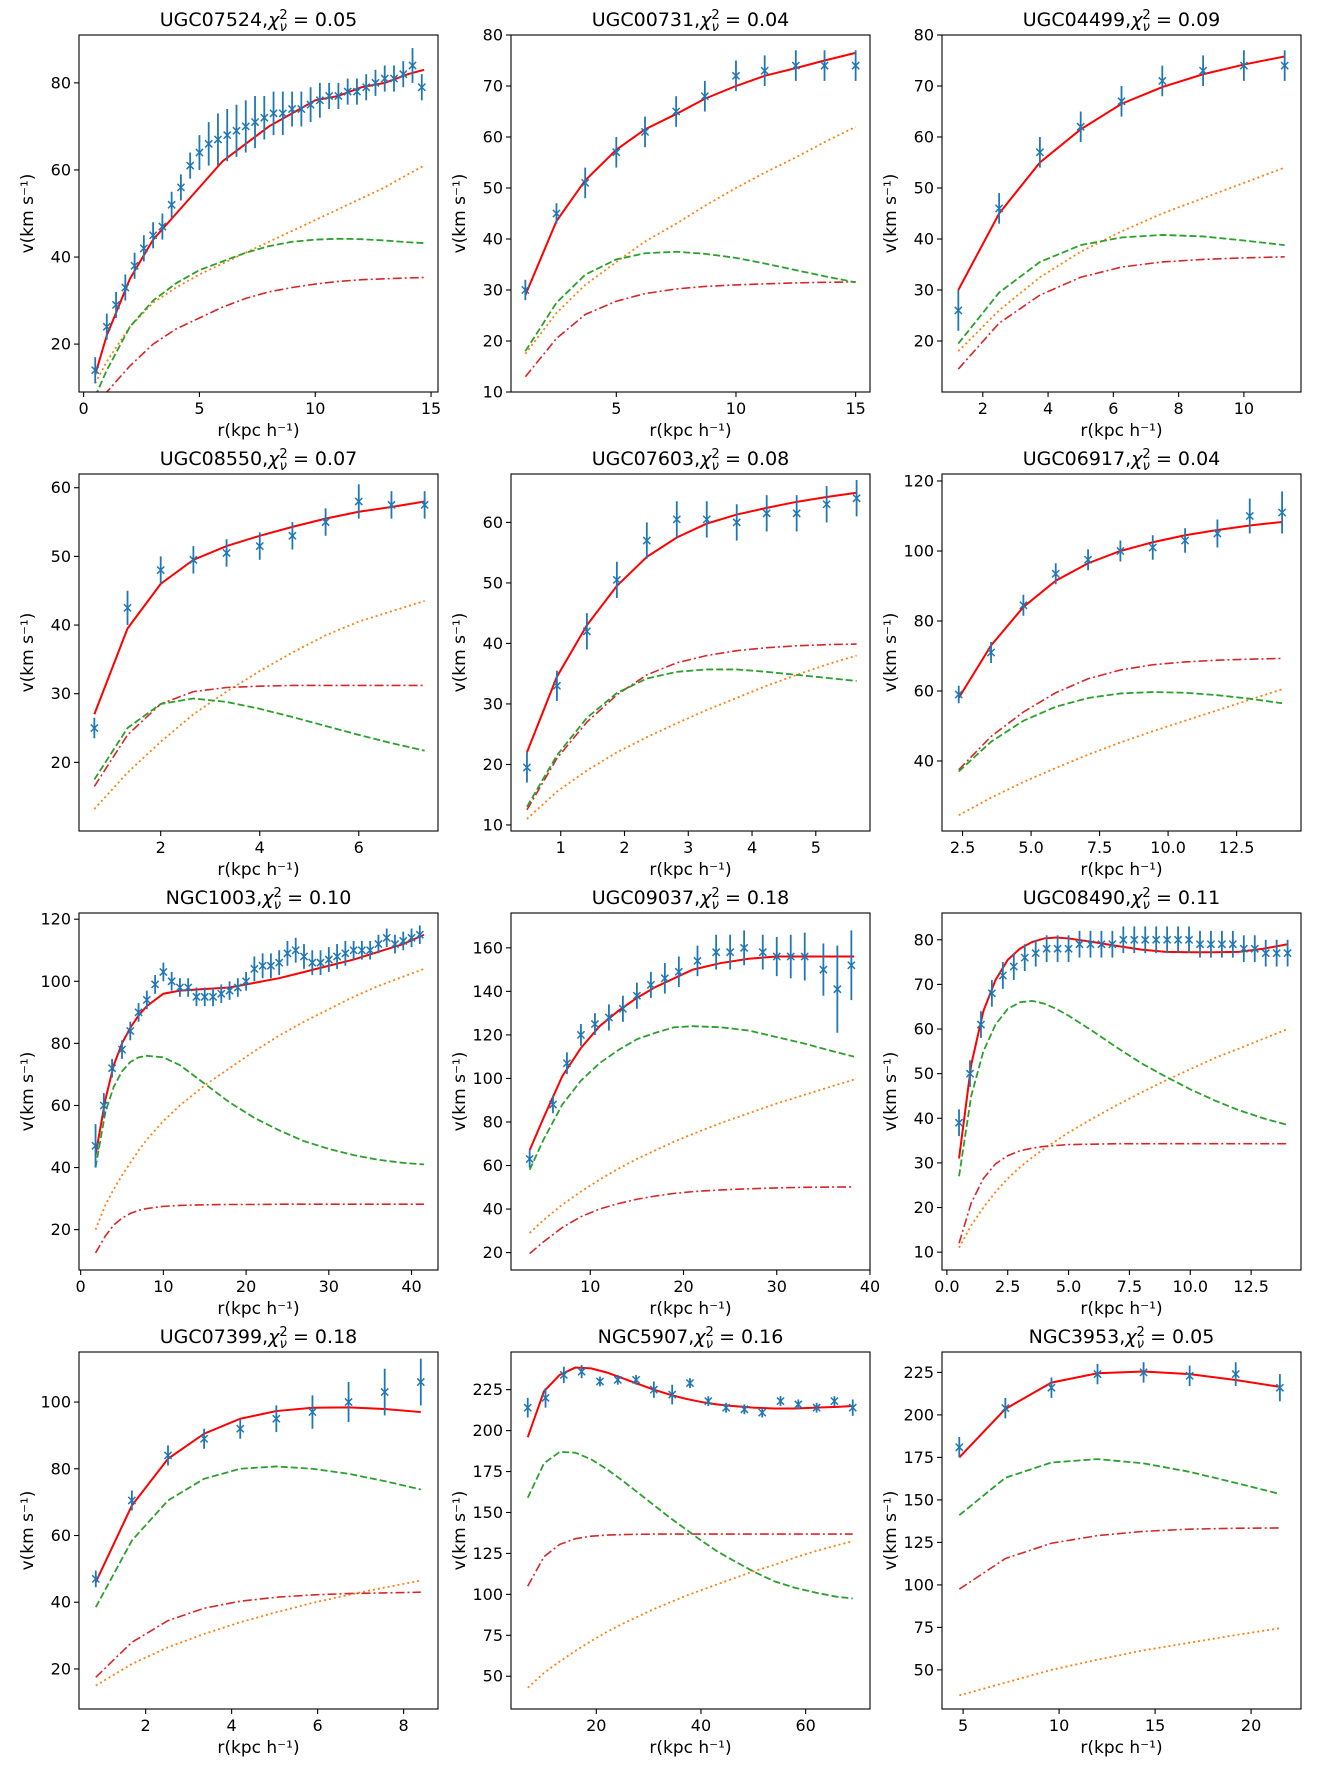 The height and width of the screenshot is (1771, 1329). I want to click on y-tick-label: 10, so click(493, 392).